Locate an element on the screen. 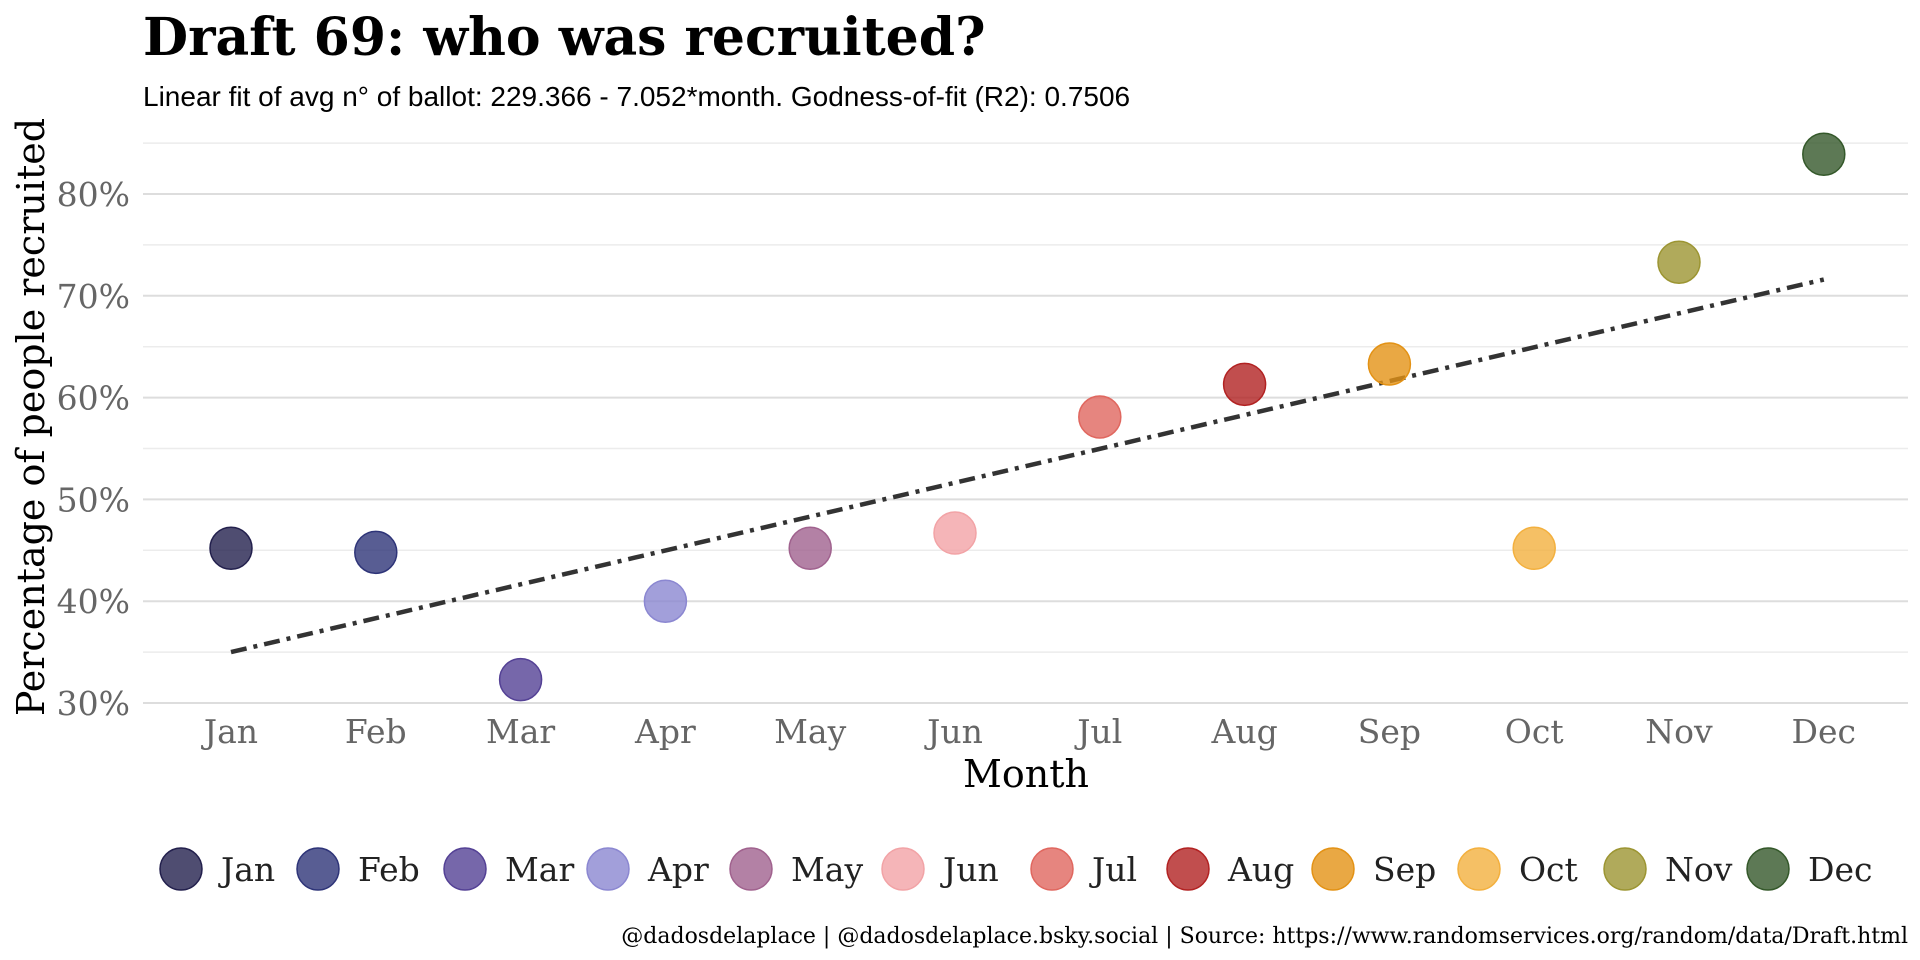  x-tick-label: Jun is located at coordinates (953, 731).